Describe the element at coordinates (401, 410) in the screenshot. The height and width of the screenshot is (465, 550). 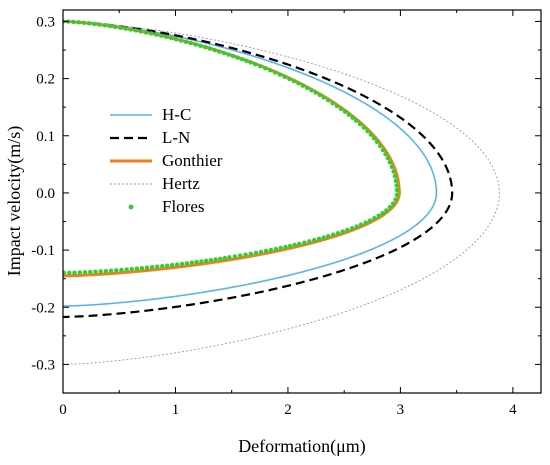
I see `x-tick-label: 3` at that location.